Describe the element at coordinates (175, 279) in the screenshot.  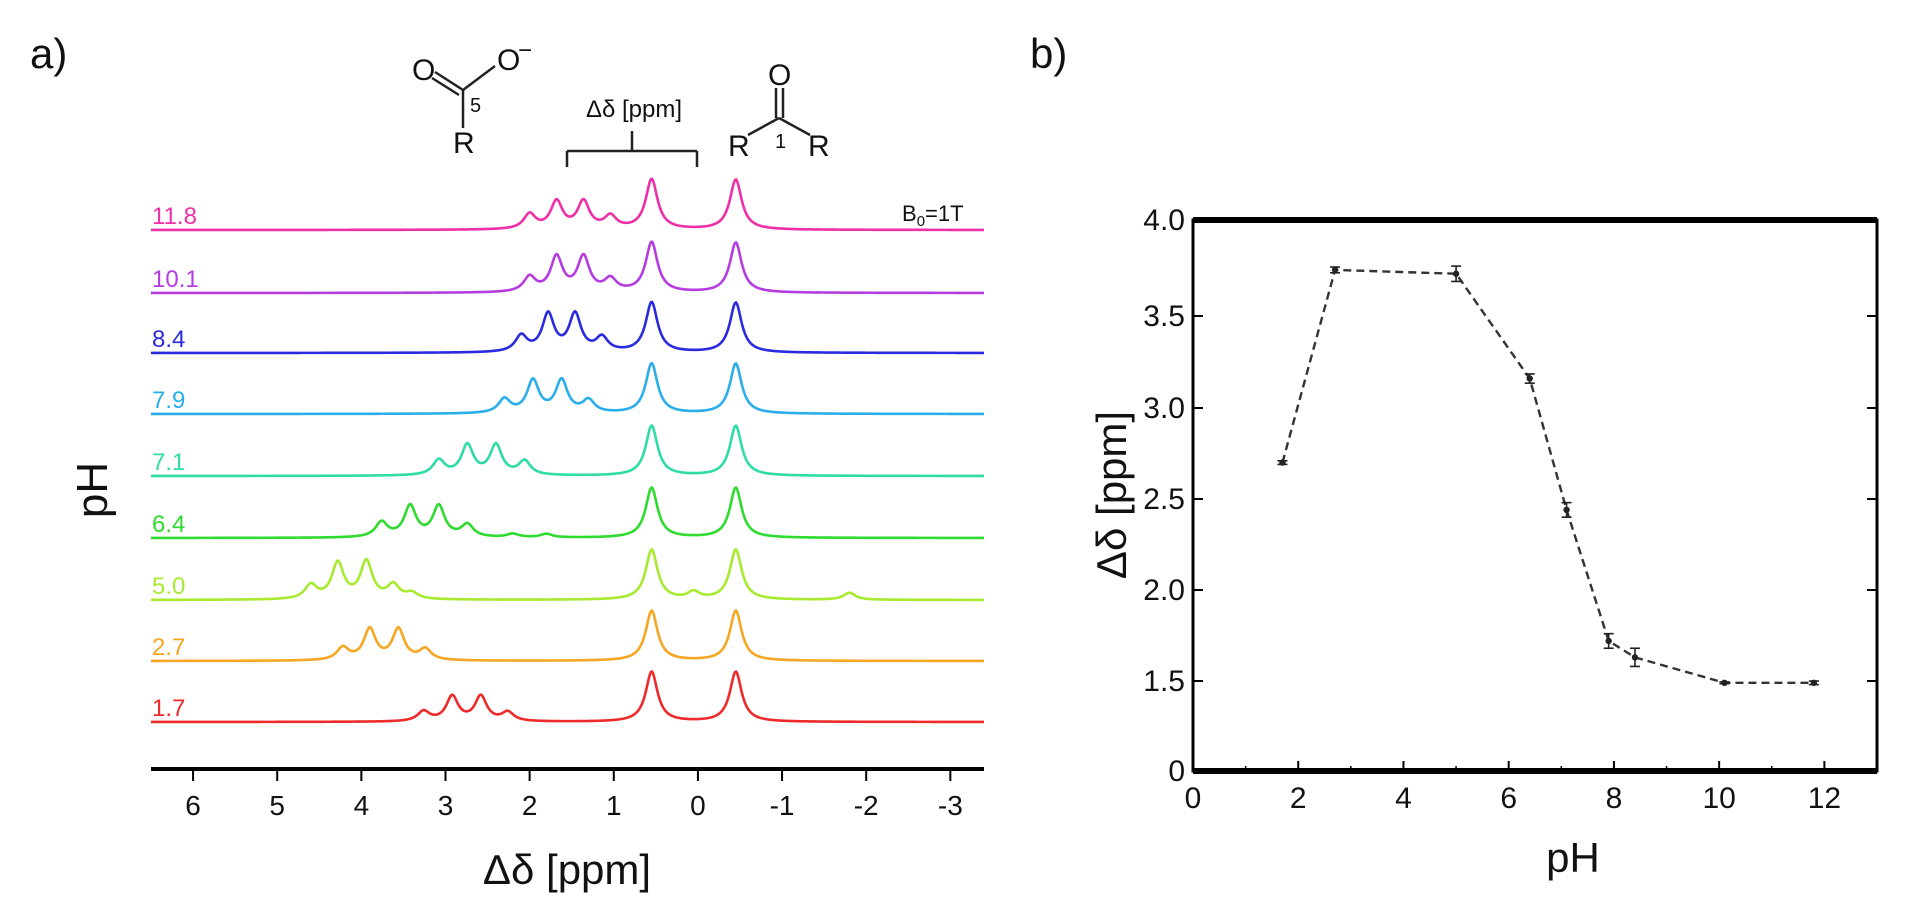
I see `spectrum-label-ph: 10.1` at that location.